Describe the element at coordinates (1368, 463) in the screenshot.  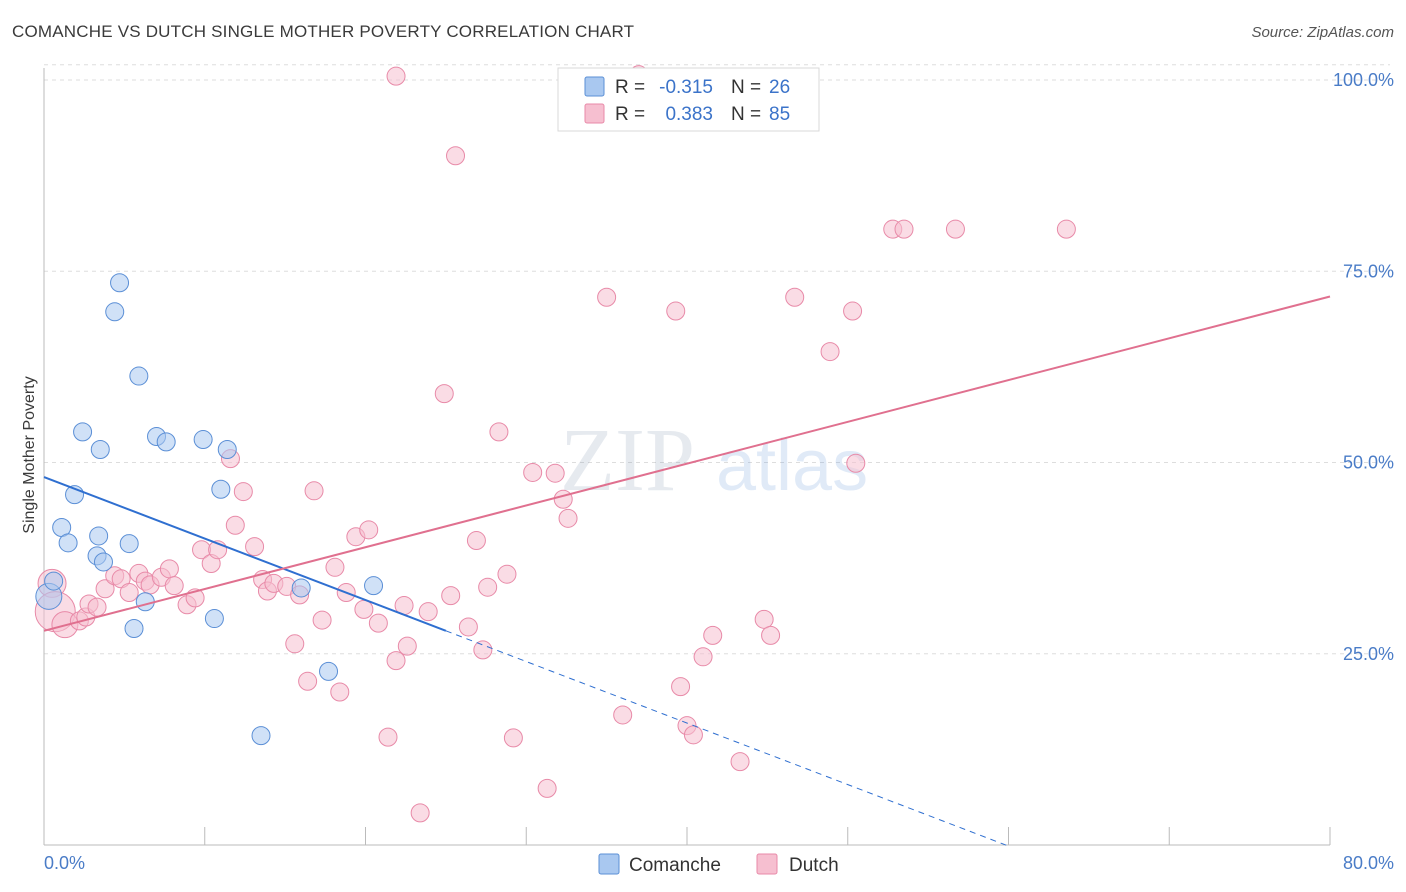
I see `y-tick-label: 50.0%` at that location.